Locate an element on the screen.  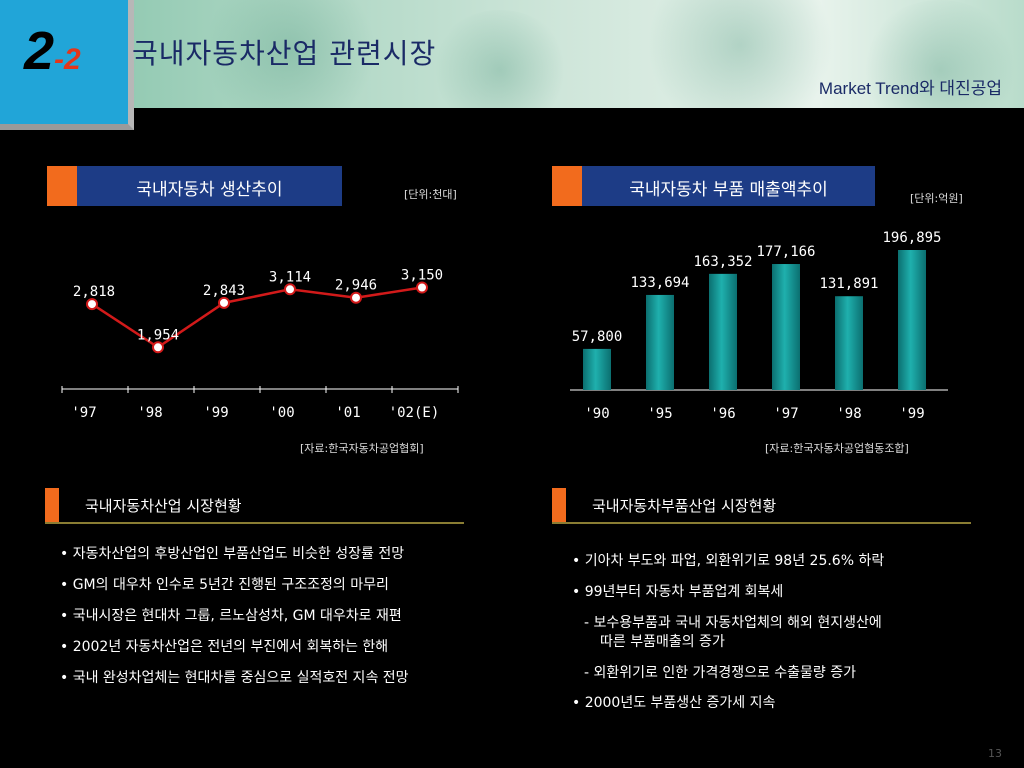
data-label: 3,150 is located at coordinates (422, 276).